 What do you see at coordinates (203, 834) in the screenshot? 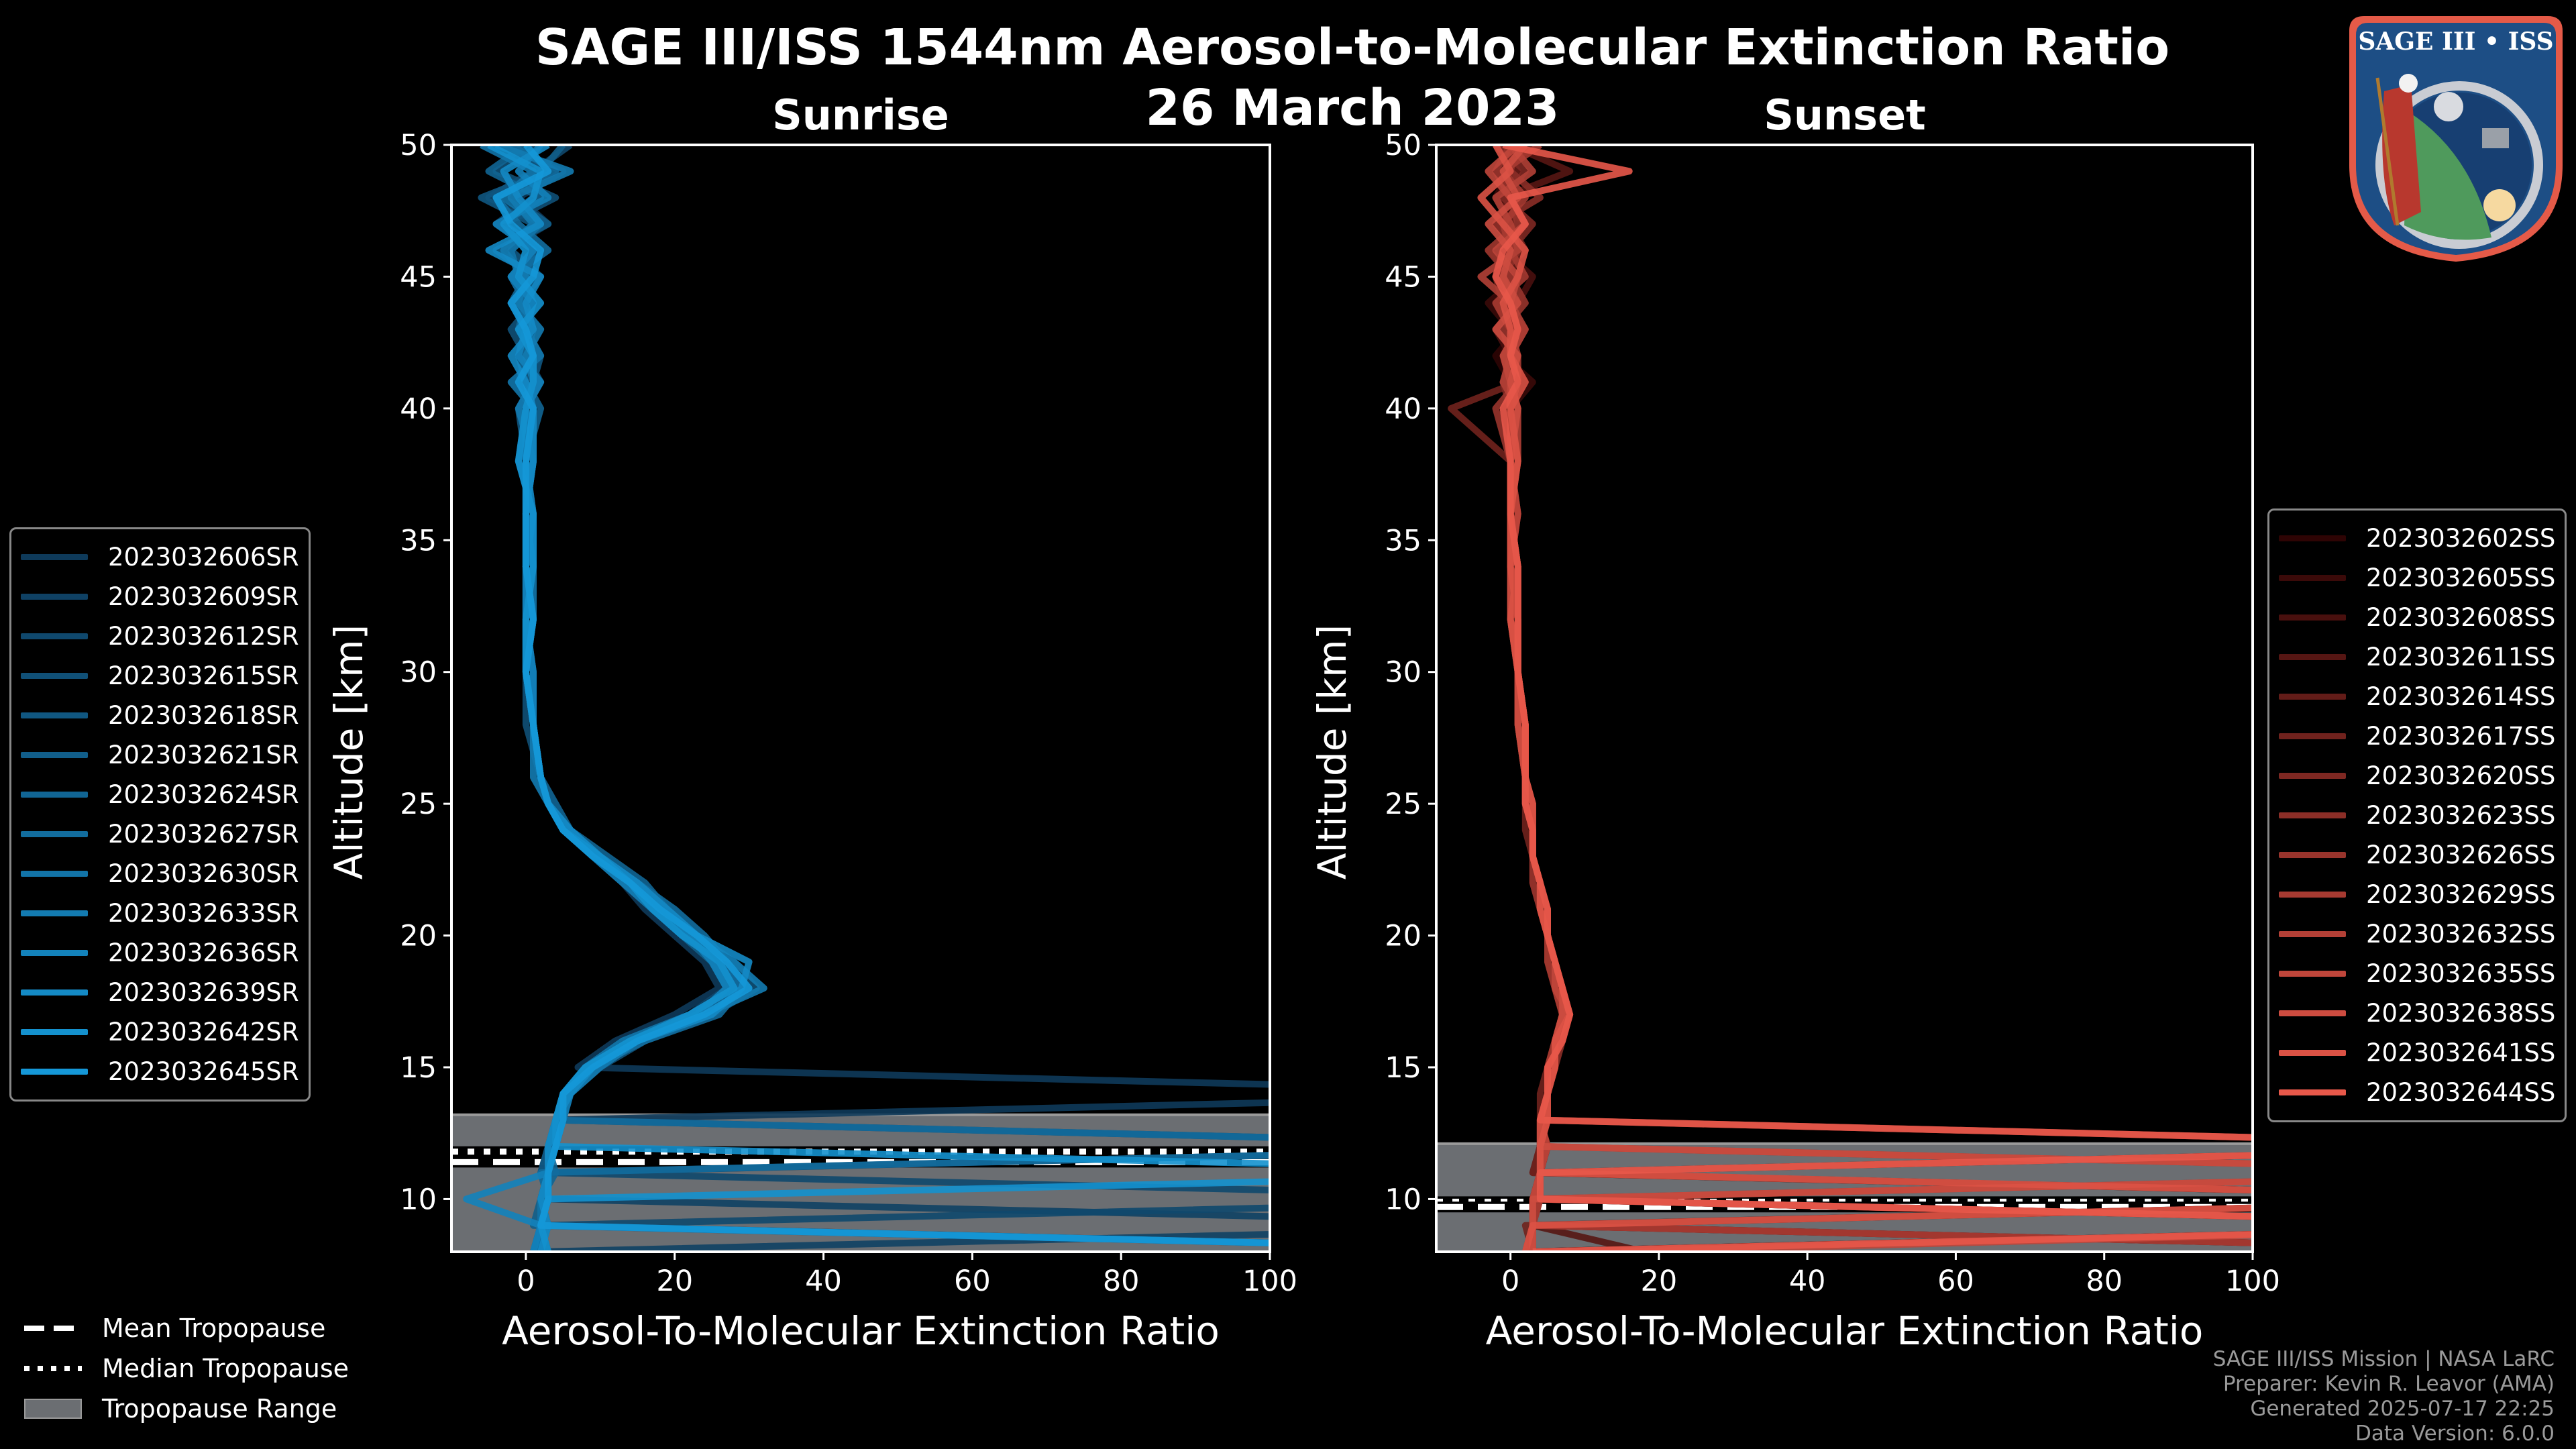
I see `legend-label: 2023032627SR` at bounding box center [203, 834].